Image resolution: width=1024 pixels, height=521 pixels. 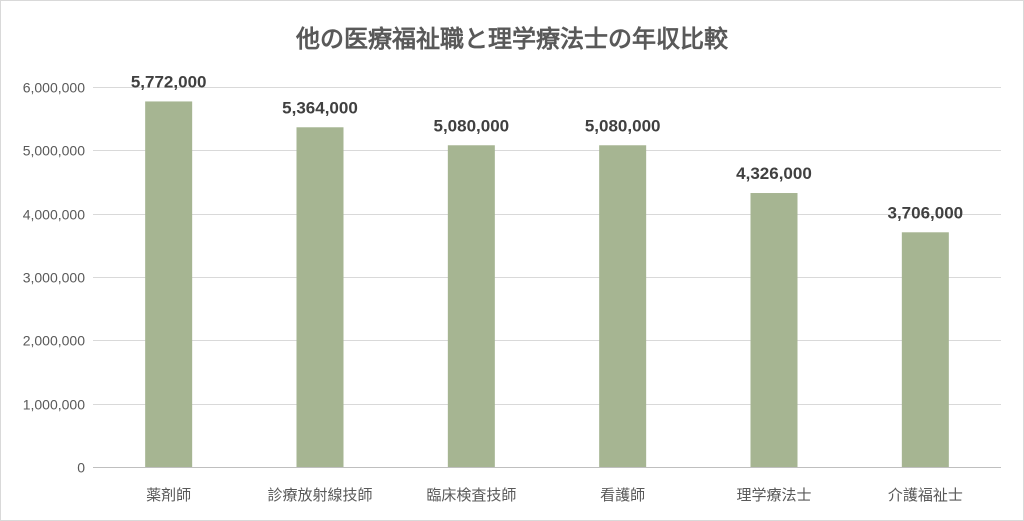 I want to click on y-tick-label: 3,000,000, so click(x=54, y=278).